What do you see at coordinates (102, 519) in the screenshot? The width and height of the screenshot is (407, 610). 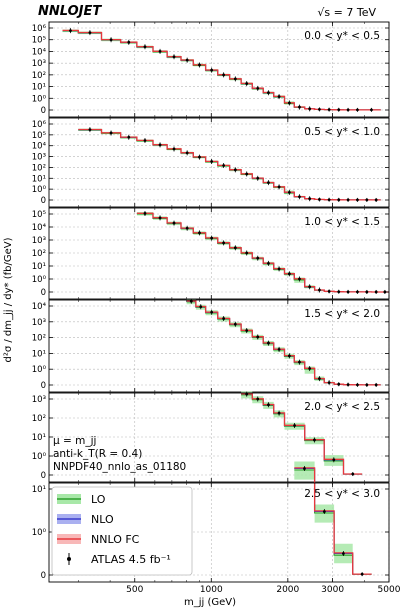 I see `legend-label: NLO` at bounding box center [102, 519].